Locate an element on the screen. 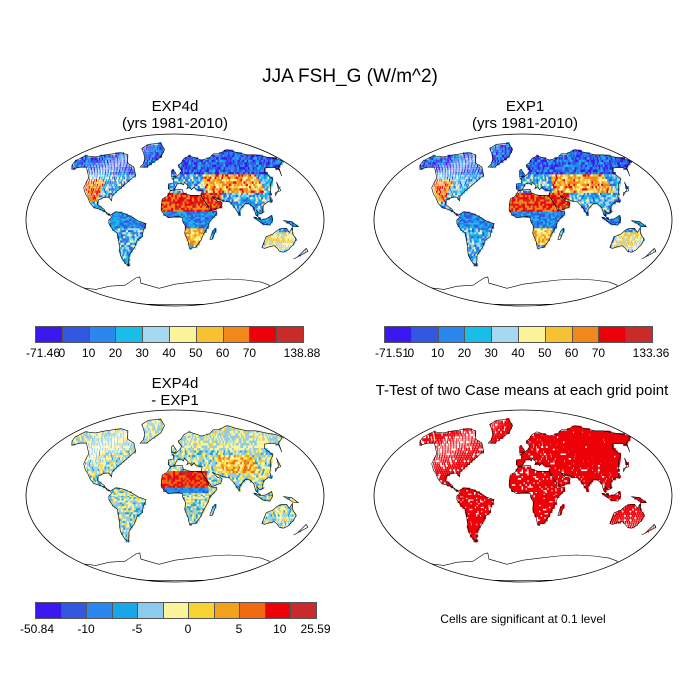 The width and height of the screenshot is (700, 700). map-exp1 is located at coordinates (523, 220).